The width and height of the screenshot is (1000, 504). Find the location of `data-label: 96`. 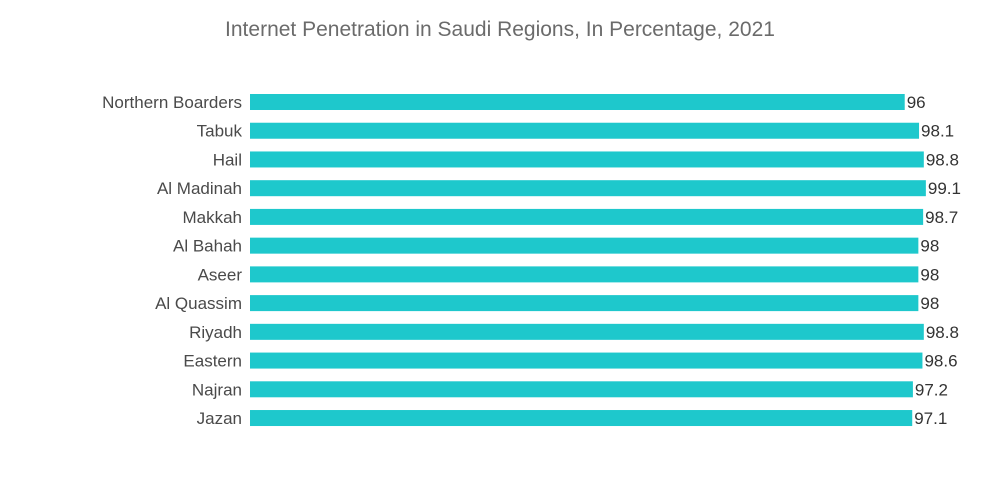

data-label: 96 is located at coordinates (916, 102).